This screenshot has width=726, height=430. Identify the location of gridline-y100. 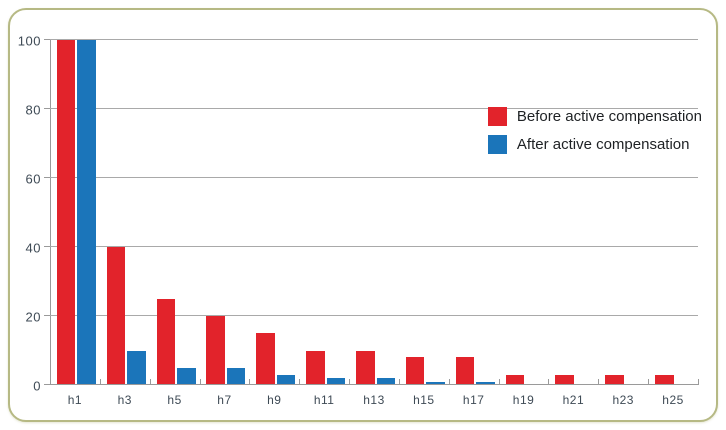
(374, 39).